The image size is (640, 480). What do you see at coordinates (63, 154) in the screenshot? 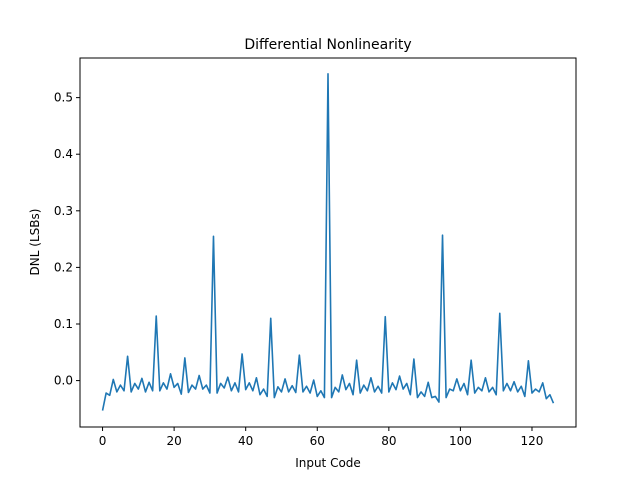
I see `y-tick-label: 0.4` at bounding box center [63, 154].